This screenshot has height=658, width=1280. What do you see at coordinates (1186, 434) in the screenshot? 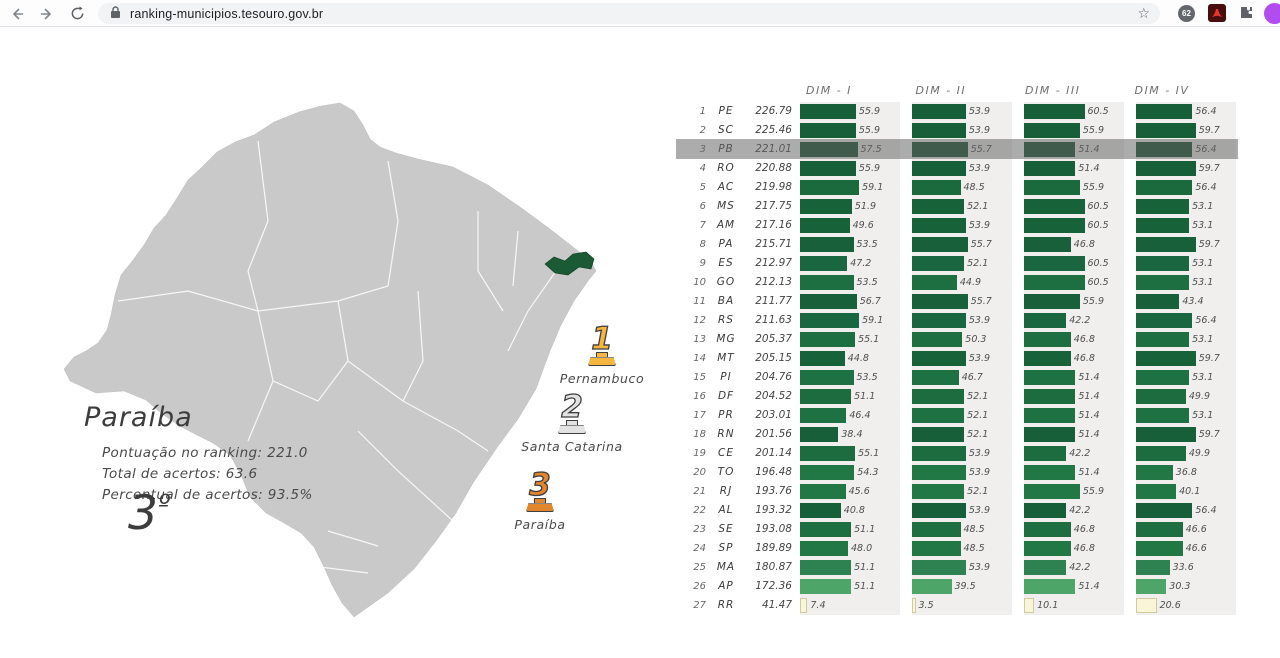
I see `dim4-bar-cell: 59.7` at bounding box center [1186, 434].